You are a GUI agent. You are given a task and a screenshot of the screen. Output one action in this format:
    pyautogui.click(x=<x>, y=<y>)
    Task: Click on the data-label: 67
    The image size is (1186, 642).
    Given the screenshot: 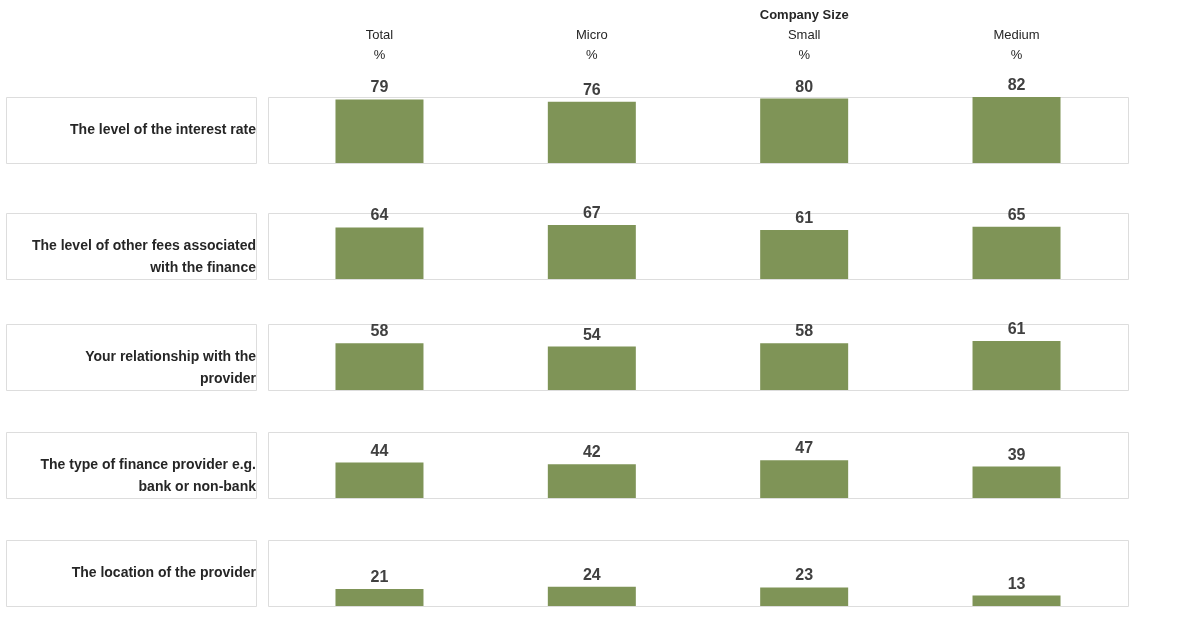 What is the action you would take?
    pyautogui.click(x=591, y=213)
    